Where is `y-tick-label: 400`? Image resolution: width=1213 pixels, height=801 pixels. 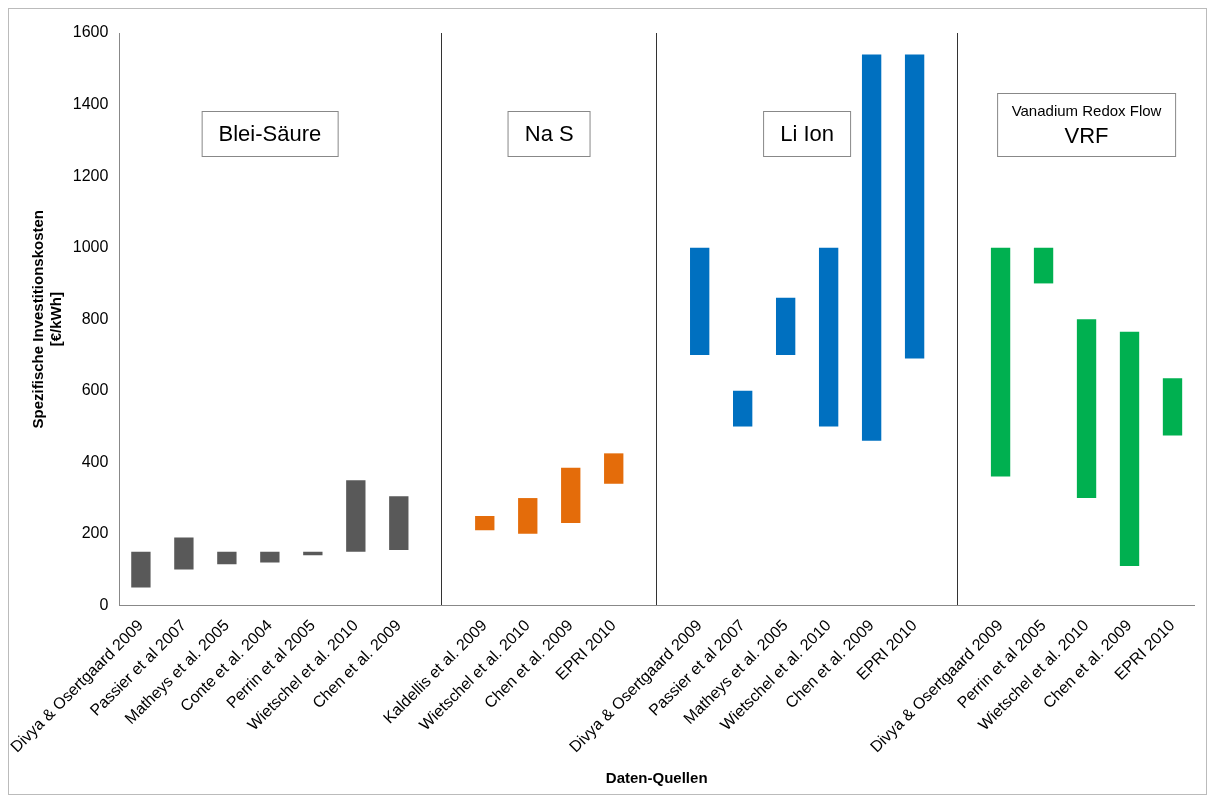
y-tick-label: 400 is located at coordinates (95, 461).